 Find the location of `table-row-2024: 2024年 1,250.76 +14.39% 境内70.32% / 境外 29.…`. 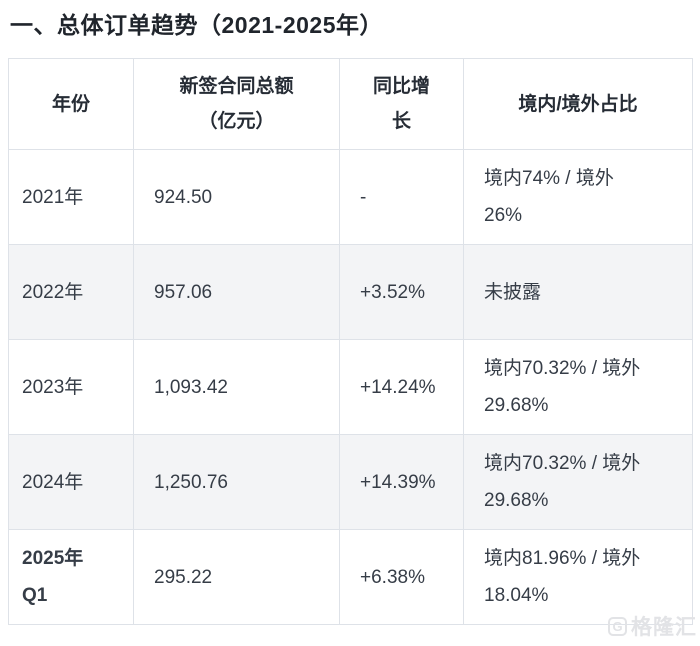

table-row-2024: 2024年 1,250.76 +14.39% 境内70.32% / 境外 29.… is located at coordinates (350, 482).